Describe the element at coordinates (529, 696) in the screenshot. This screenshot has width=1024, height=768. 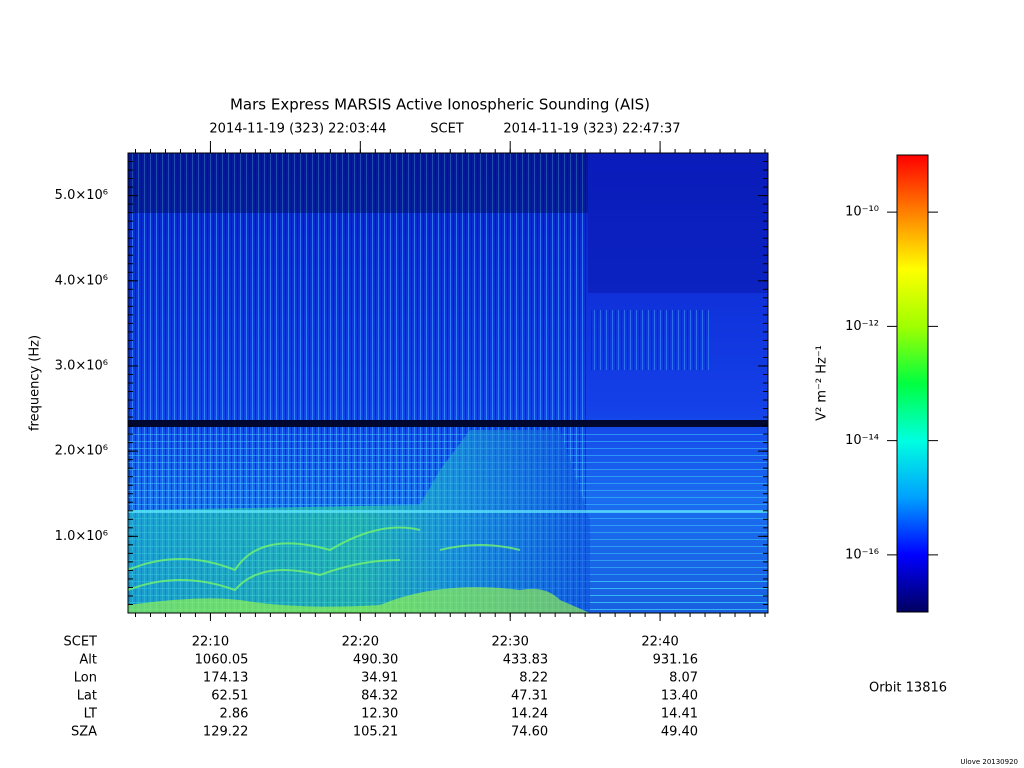
I see `ephemeris-value: 47.31` at that location.